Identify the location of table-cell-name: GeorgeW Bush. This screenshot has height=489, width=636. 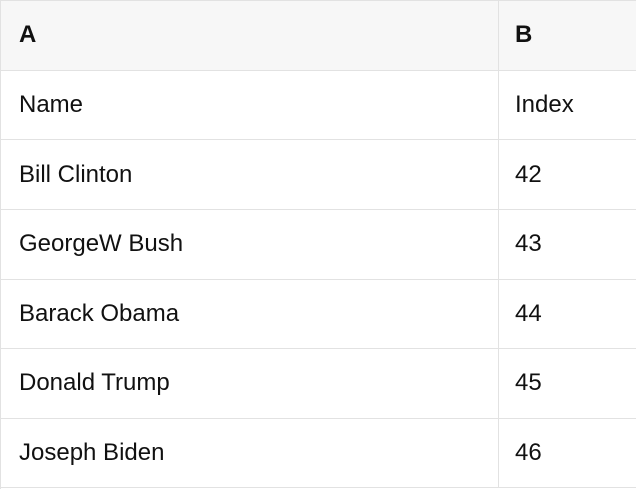
(250, 244).